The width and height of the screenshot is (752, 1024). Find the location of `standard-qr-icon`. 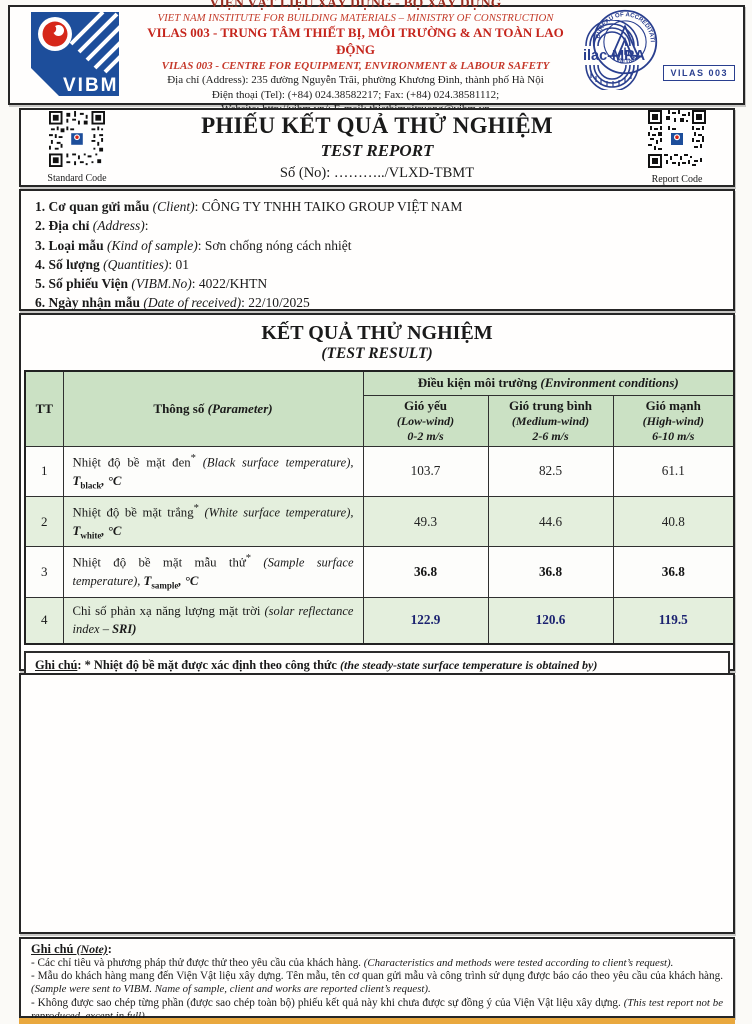

standard-qr-icon is located at coordinates (77, 139).